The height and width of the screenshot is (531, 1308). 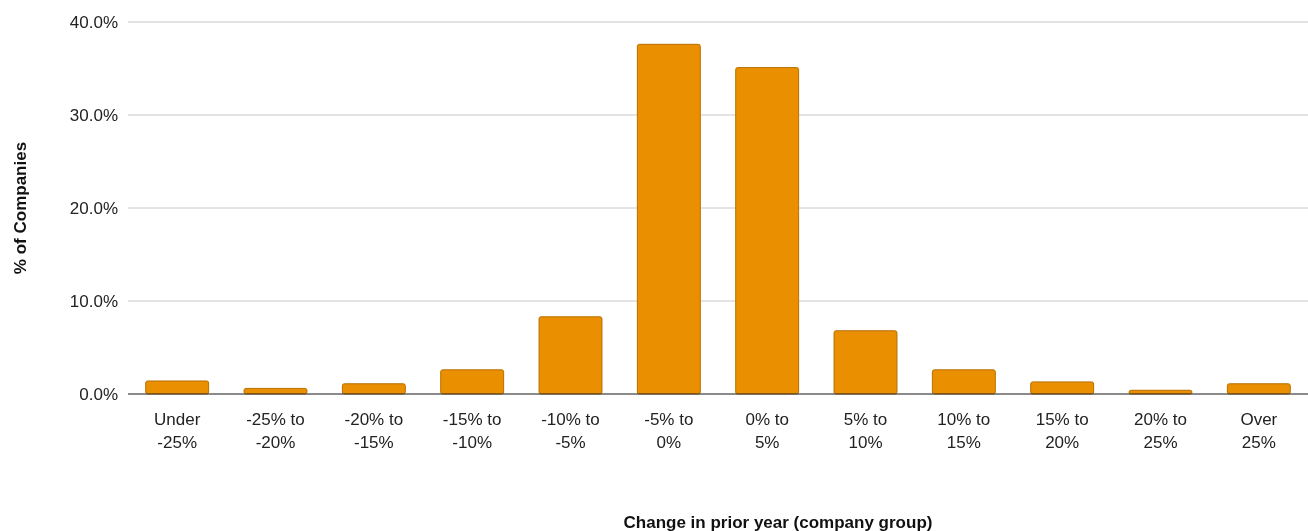 I want to click on x-tick-label: -15% to -10%, so click(x=472, y=431).